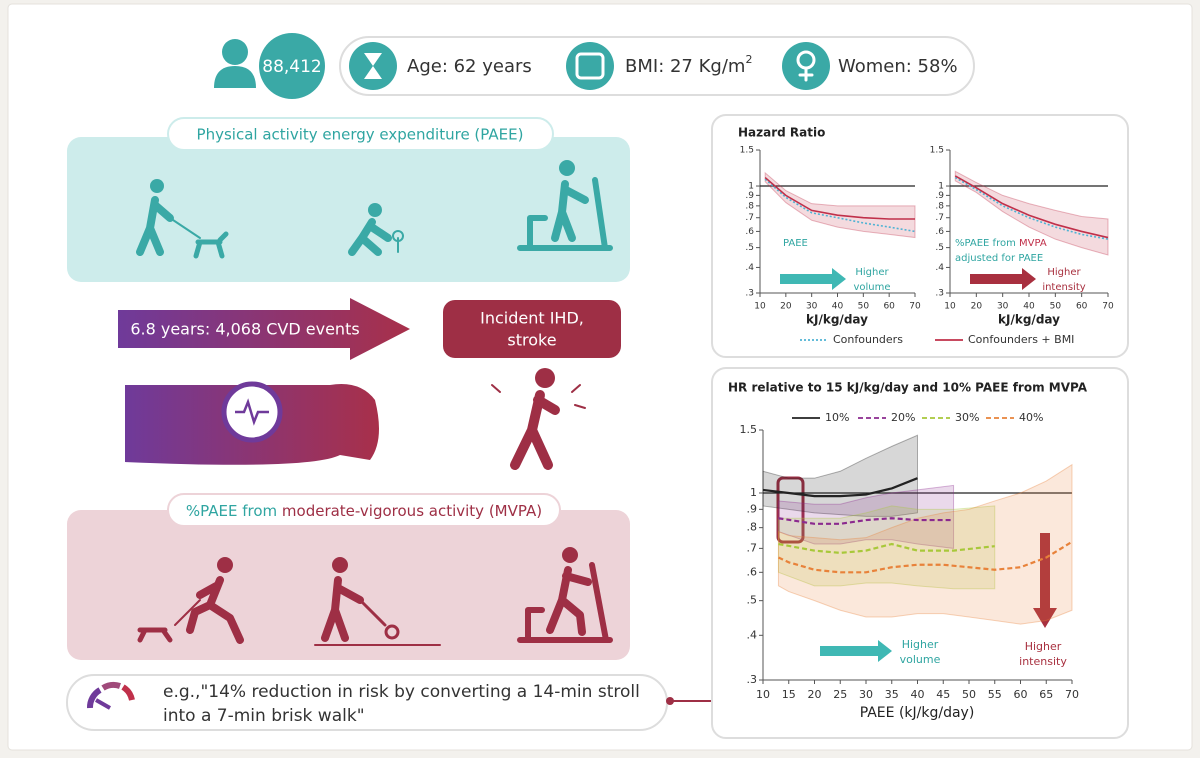 This screenshot has width=1200, height=758. What do you see at coordinates (252, 412) in the screenshot?
I see `heartbeat` at bounding box center [252, 412].